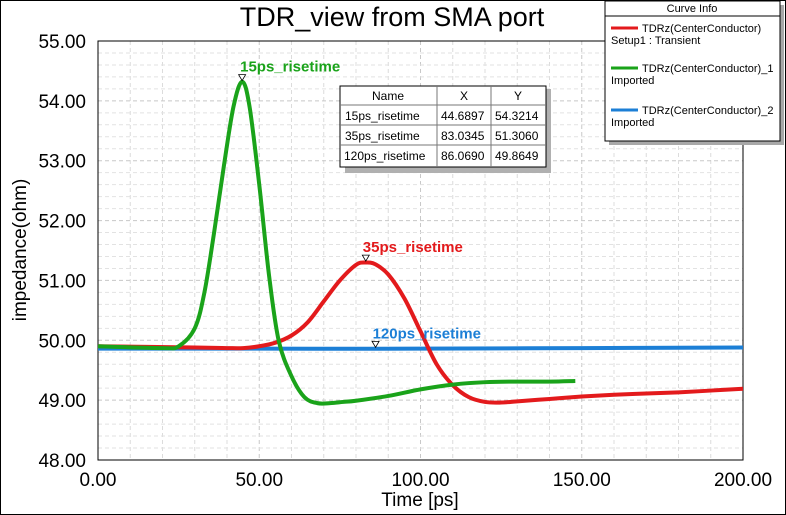 This screenshot has width=786, height=515. What do you see at coordinates (62, 102) in the screenshot?
I see `y-tick-label: 54.00` at bounding box center [62, 102].